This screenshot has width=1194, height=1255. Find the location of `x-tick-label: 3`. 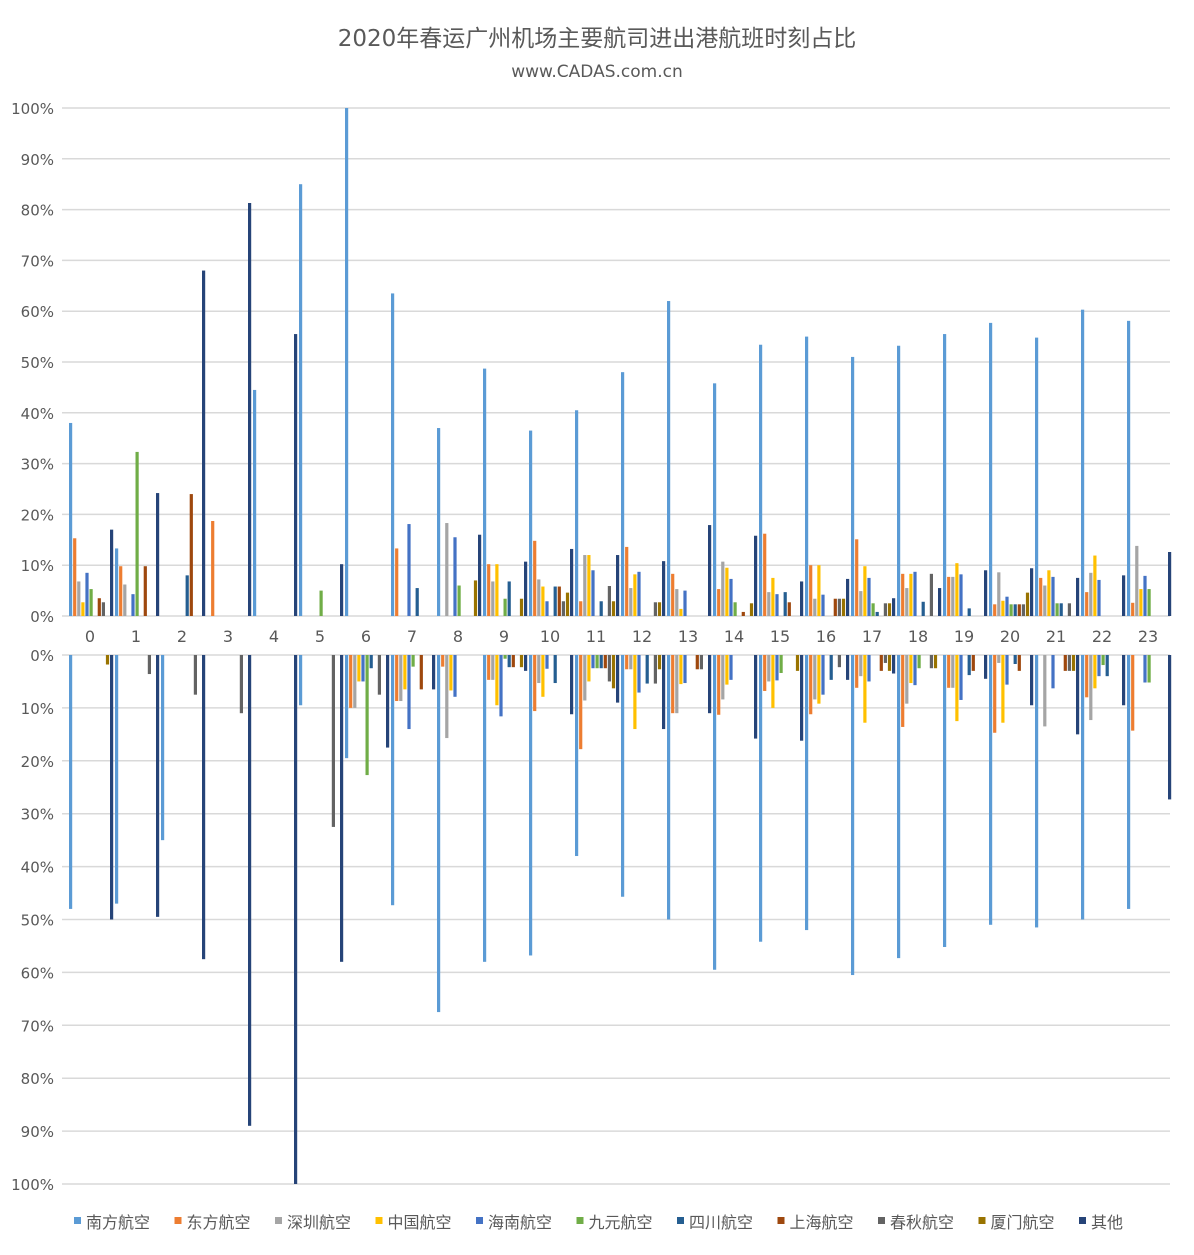

x-tick-label: 3 is located at coordinates (228, 636).